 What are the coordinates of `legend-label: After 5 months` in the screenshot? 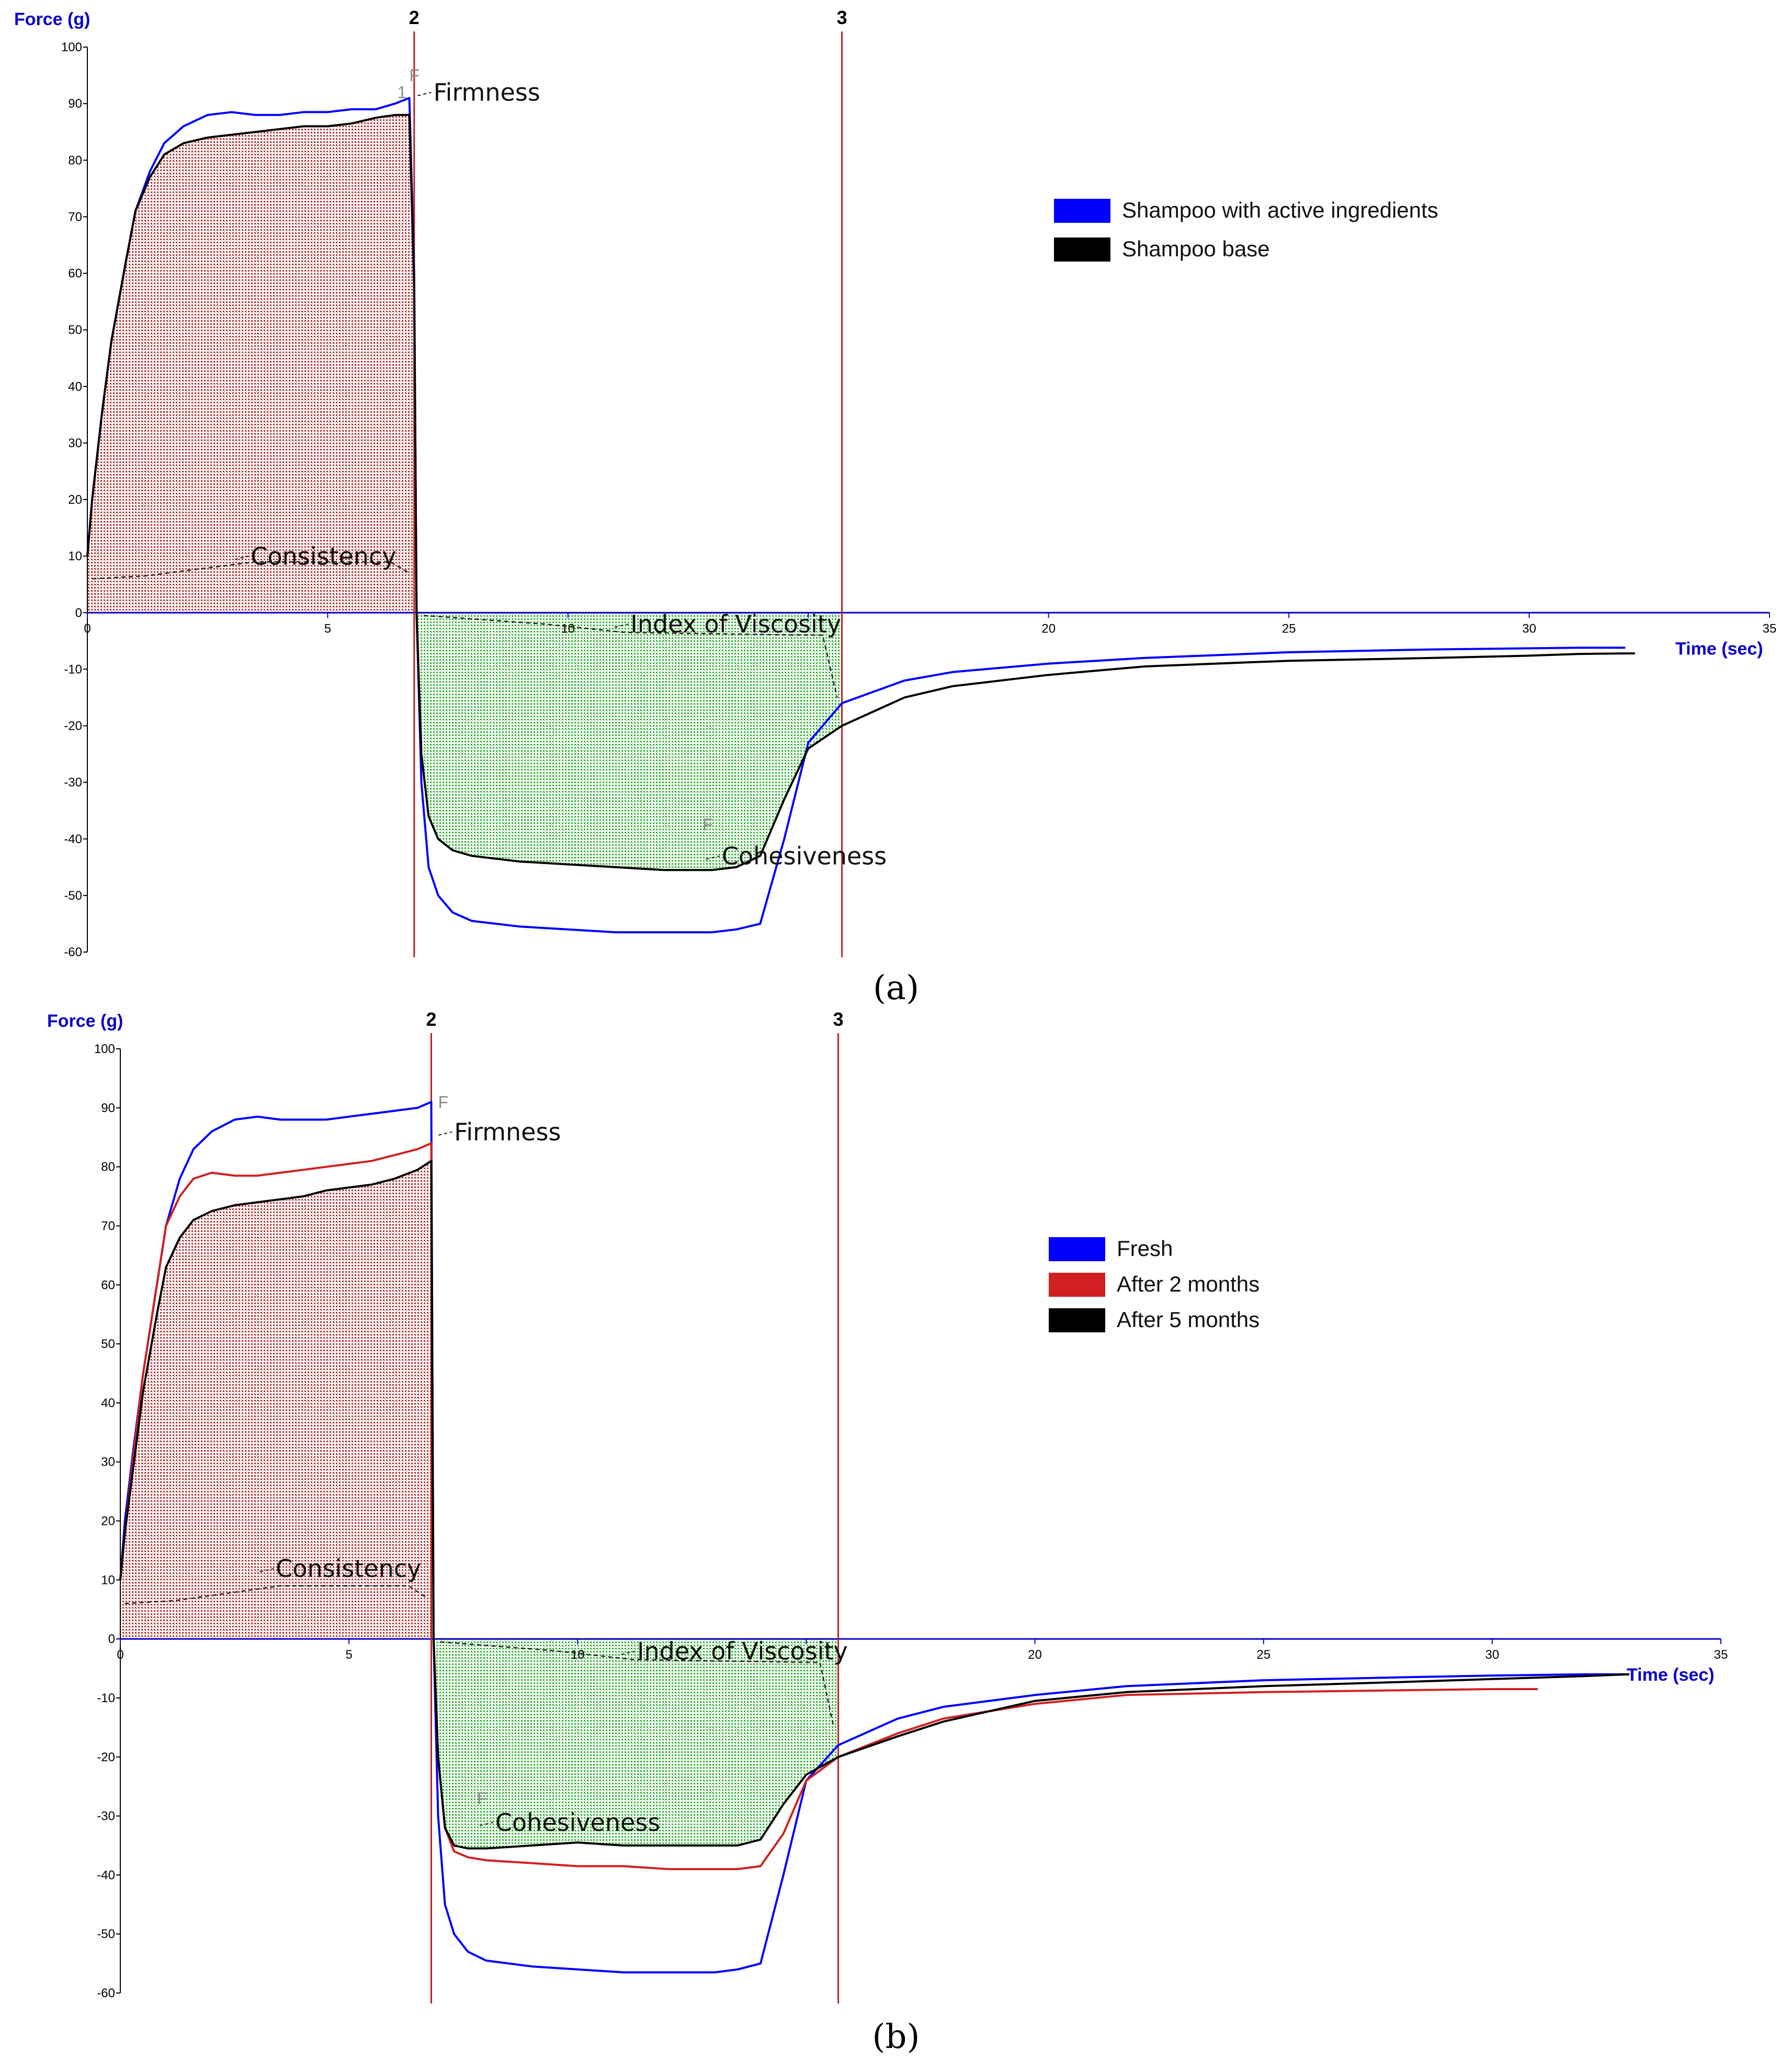 It's located at (1188, 1319).